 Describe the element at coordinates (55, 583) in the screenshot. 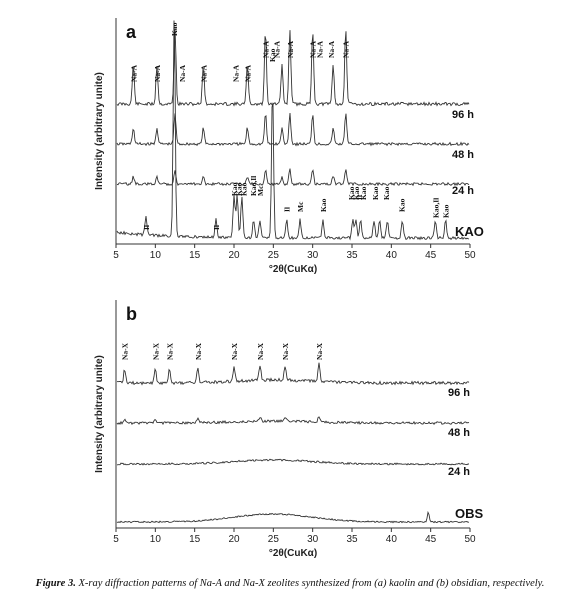

I see `figure-caption-label: Figure 3.` at that location.